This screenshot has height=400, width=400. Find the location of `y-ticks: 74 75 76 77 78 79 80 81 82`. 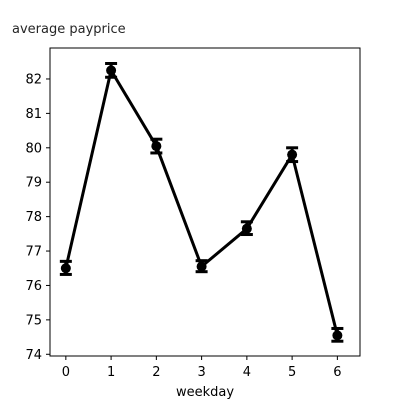

y-ticks: 74 75 76 77 78 79 80 81 82 is located at coordinates (37, 217).